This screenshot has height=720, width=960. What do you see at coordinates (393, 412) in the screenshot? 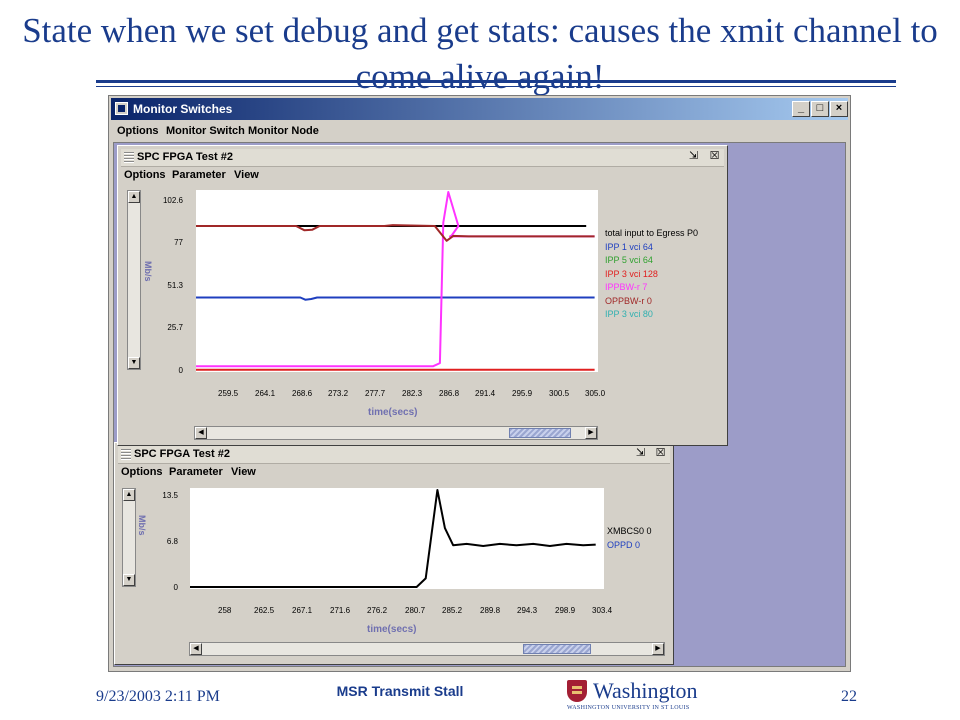
I see `top-x-axis-label: time(secs)` at bounding box center [393, 412].